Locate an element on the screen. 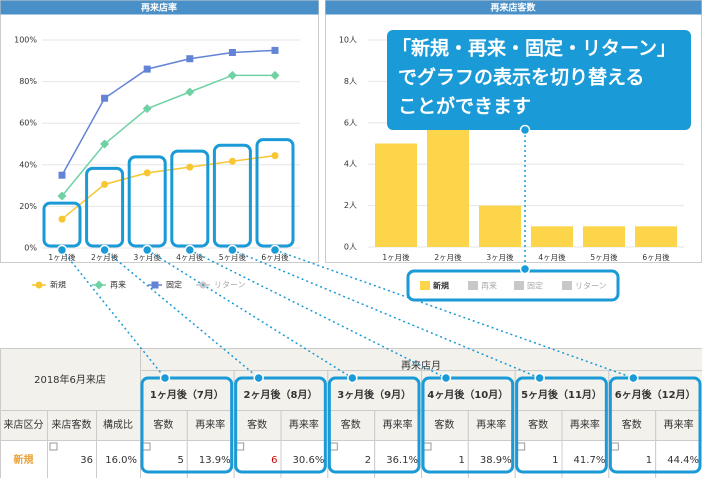 The image size is (702, 478). cell-text: 5 is located at coordinates (180, 460).